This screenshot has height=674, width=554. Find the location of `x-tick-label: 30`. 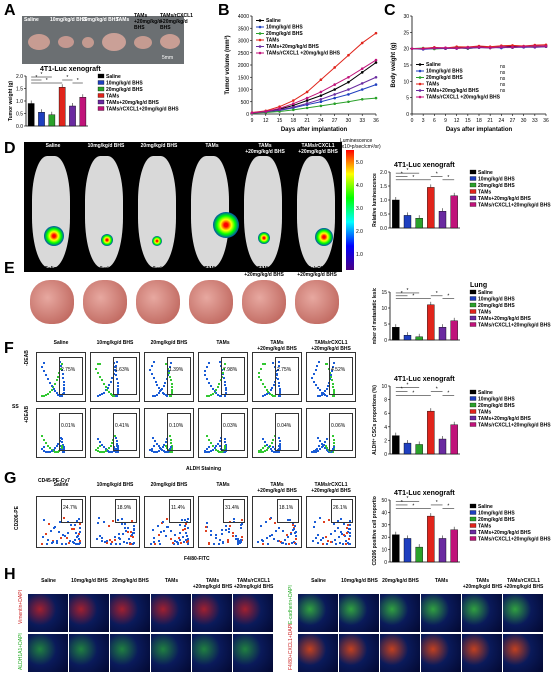

x-tick-label: 30 is located at coordinates (524, 121).